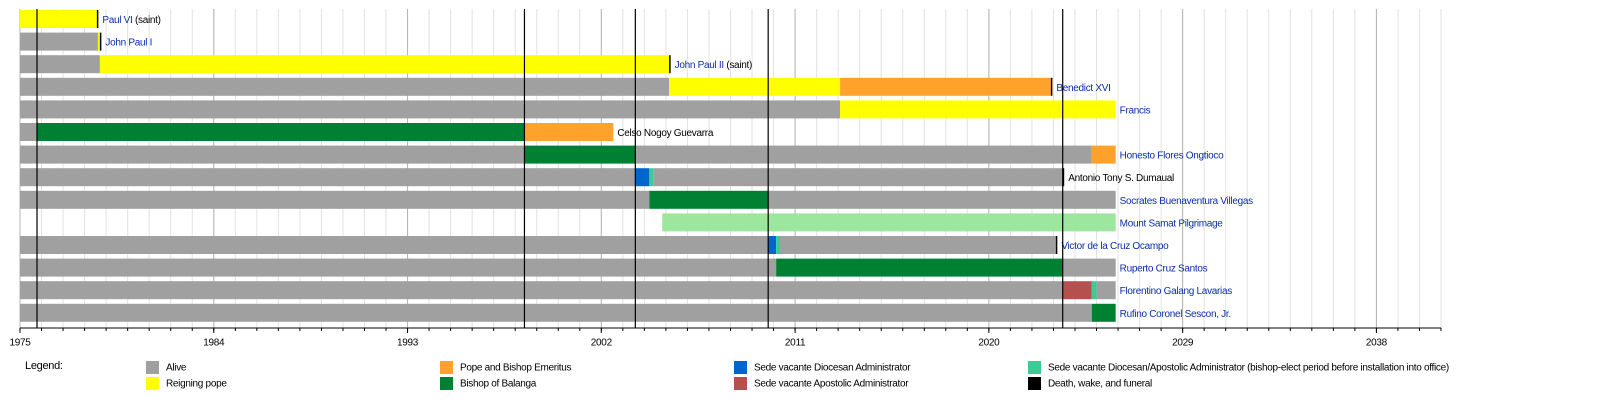 The image size is (1600, 415). I want to click on row-label-name: Ruperto Cruz Santos, so click(1164, 268).